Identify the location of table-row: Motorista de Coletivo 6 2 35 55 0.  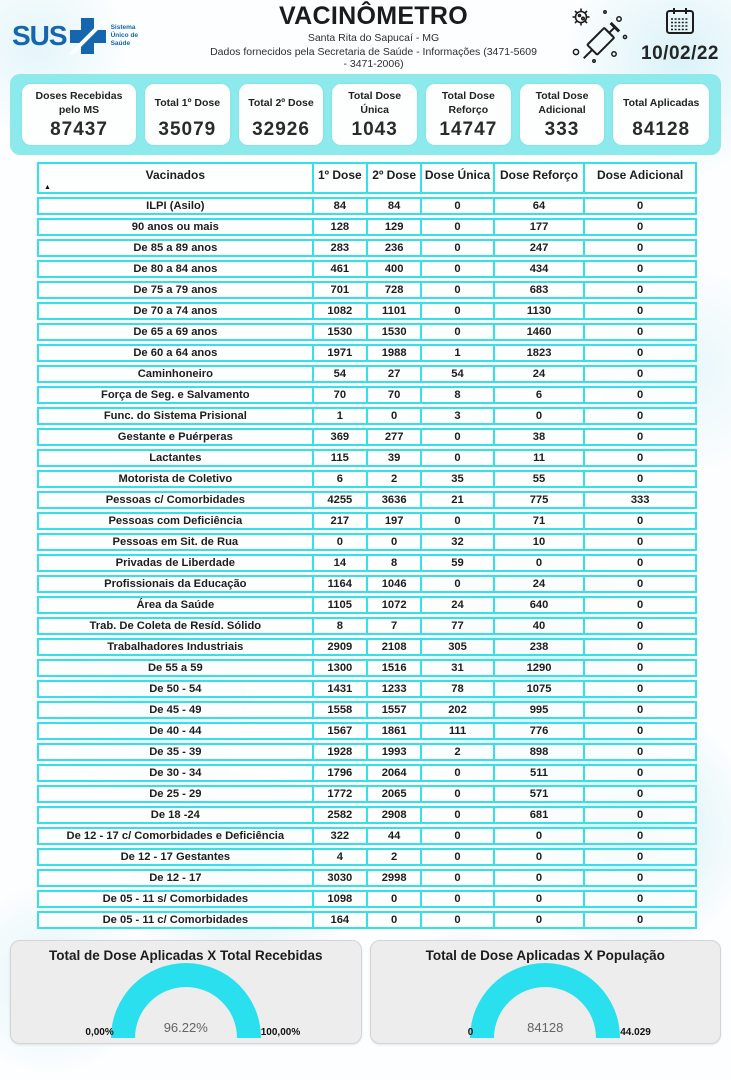
(367, 479).